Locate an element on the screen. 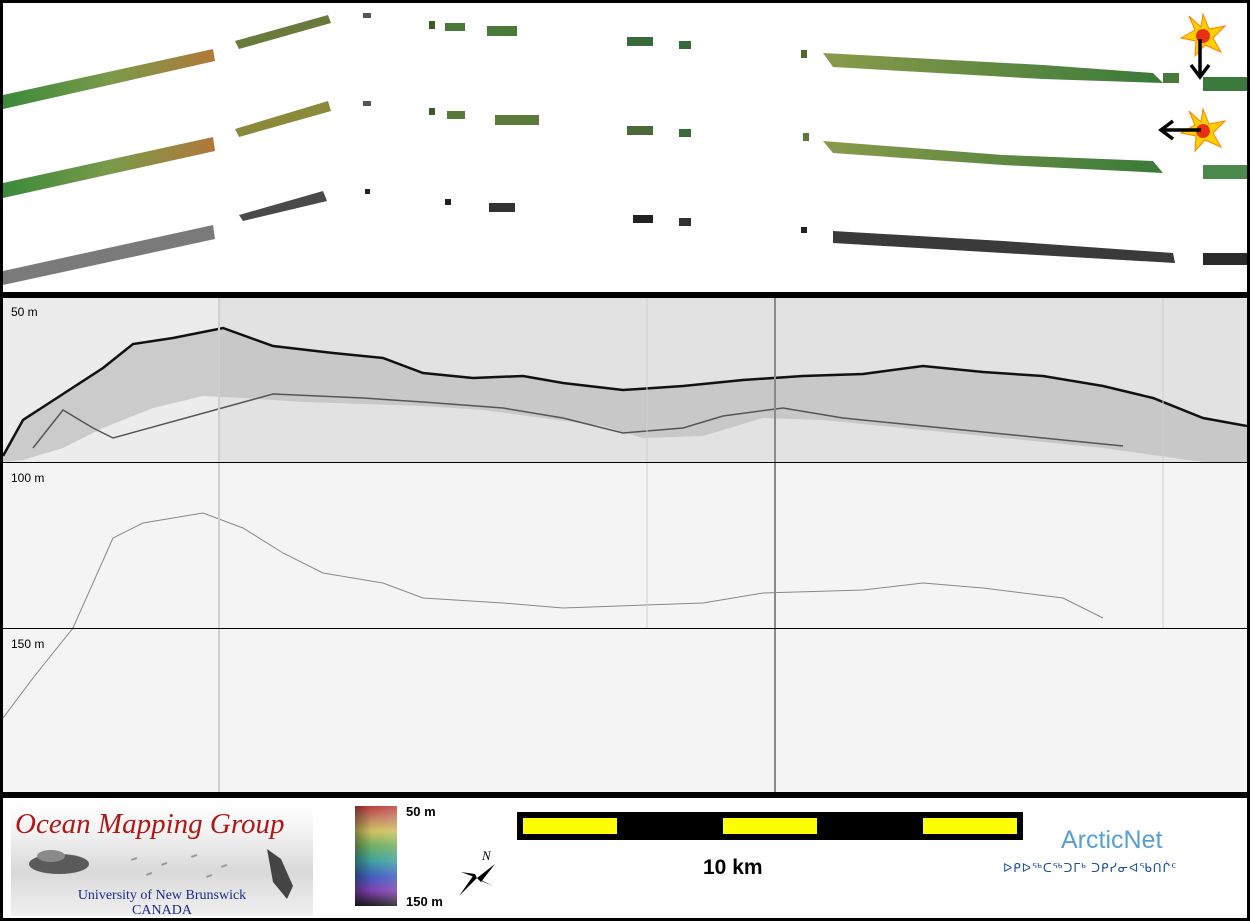  swath-row-backscatter is located at coordinates (625, 237).